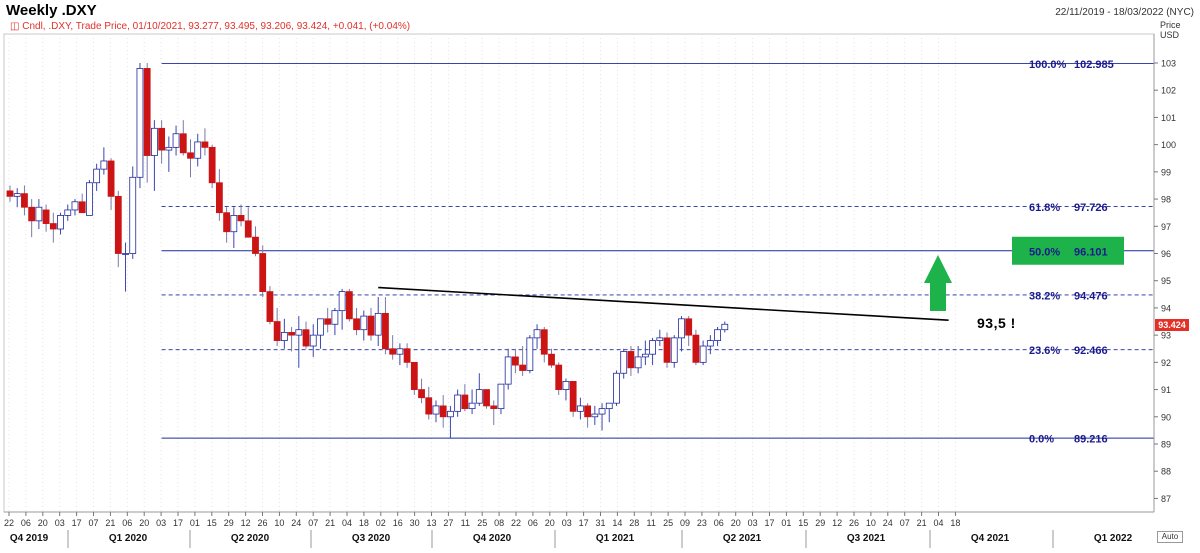  I want to click on x-tick-label: 27, so click(448, 523).